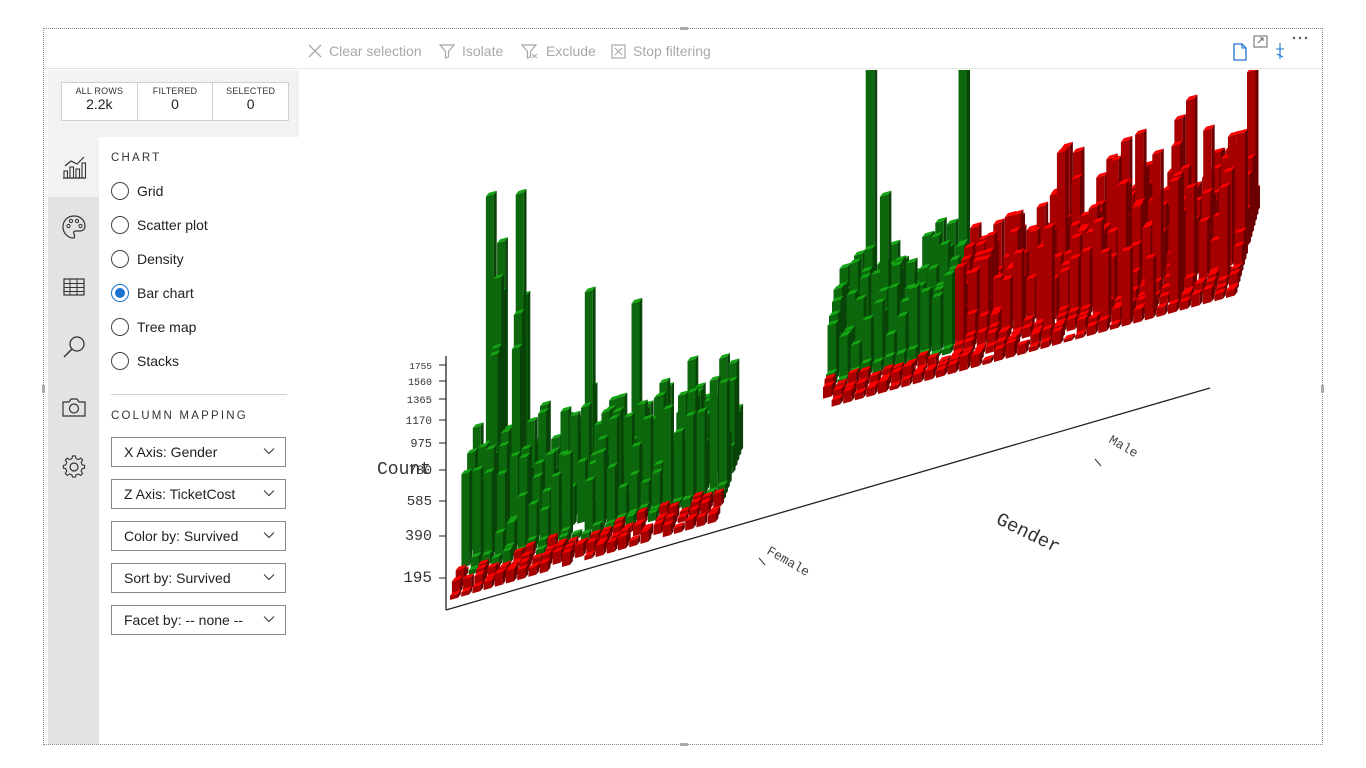  Describe the element at coordinates (73, 347) in the screenshot. I see `tab-search` at that location.